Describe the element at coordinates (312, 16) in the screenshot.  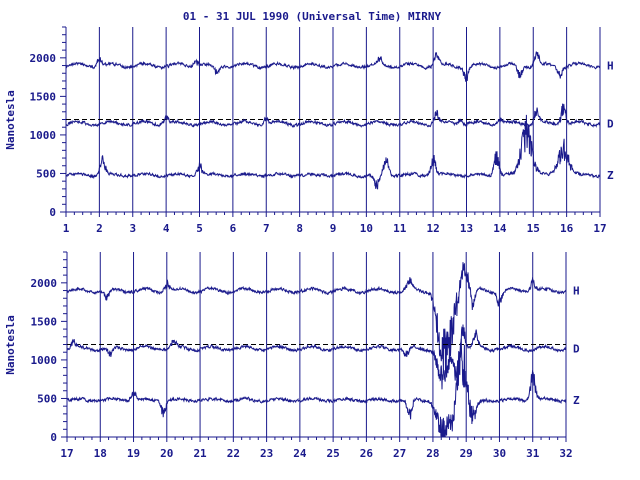
I see `chart-title: 01 - 31 JUL 1990 (Universal Time) MIRNY` at that location.